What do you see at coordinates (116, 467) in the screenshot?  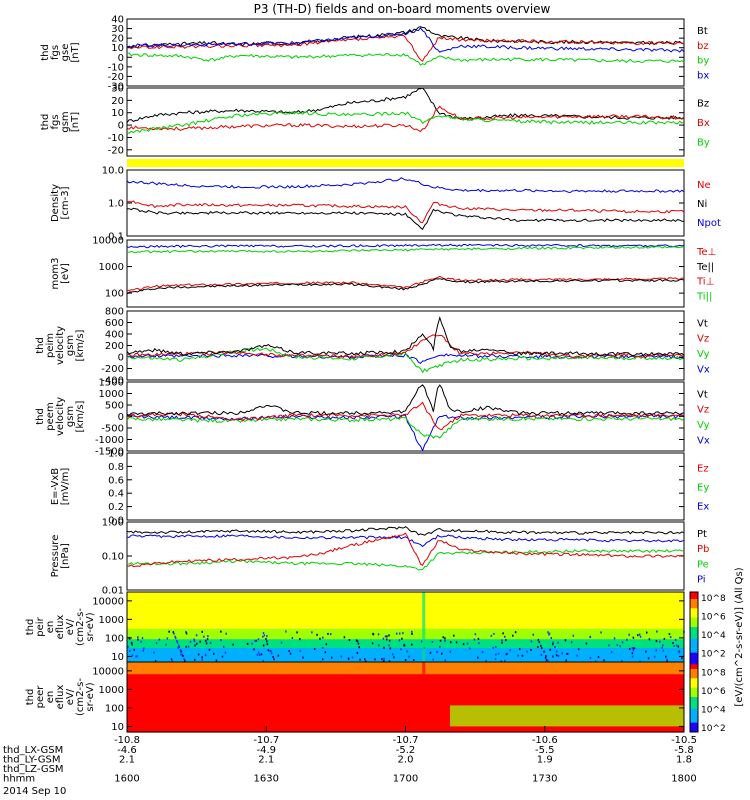 I see `y-tick-label: 0.8` at bounding box center [116, 467].